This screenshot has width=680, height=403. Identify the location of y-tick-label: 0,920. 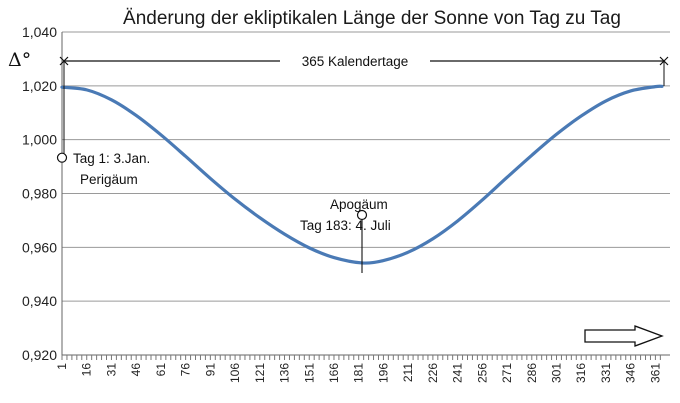
(39, 355).